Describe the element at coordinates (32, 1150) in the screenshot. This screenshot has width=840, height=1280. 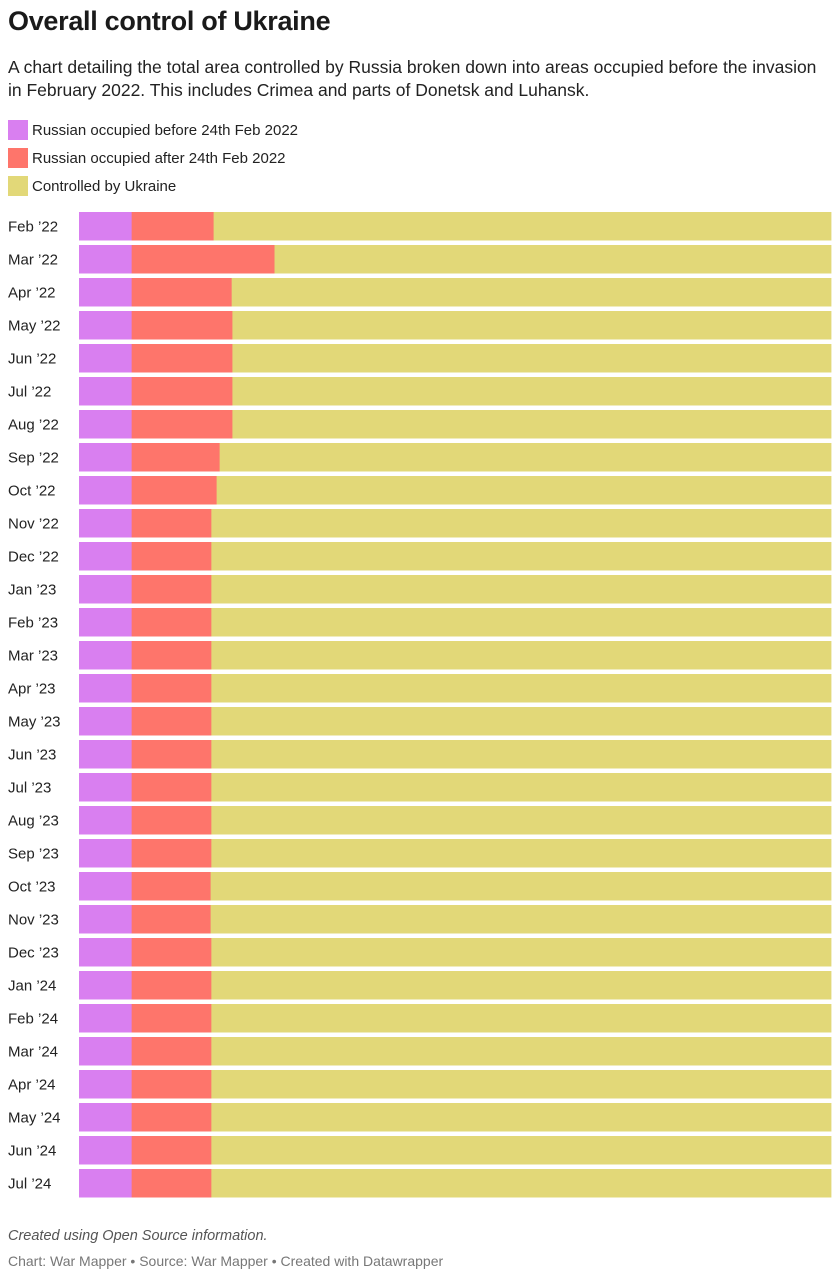
I see `row-label: Jun ’24` at that location.